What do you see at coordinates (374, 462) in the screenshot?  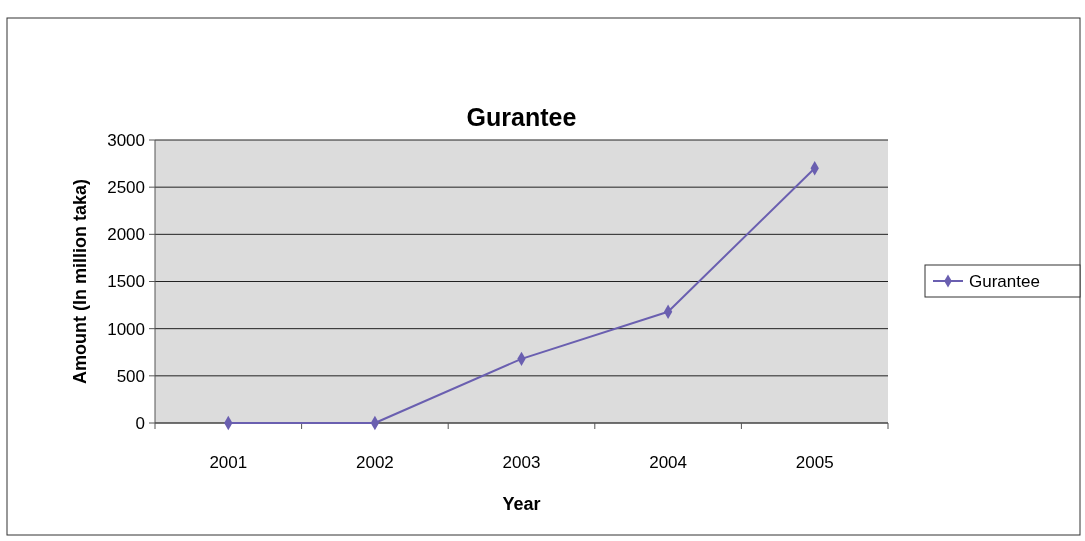 I see `x-tick-label: 2002` at bounding box center [374, 462].